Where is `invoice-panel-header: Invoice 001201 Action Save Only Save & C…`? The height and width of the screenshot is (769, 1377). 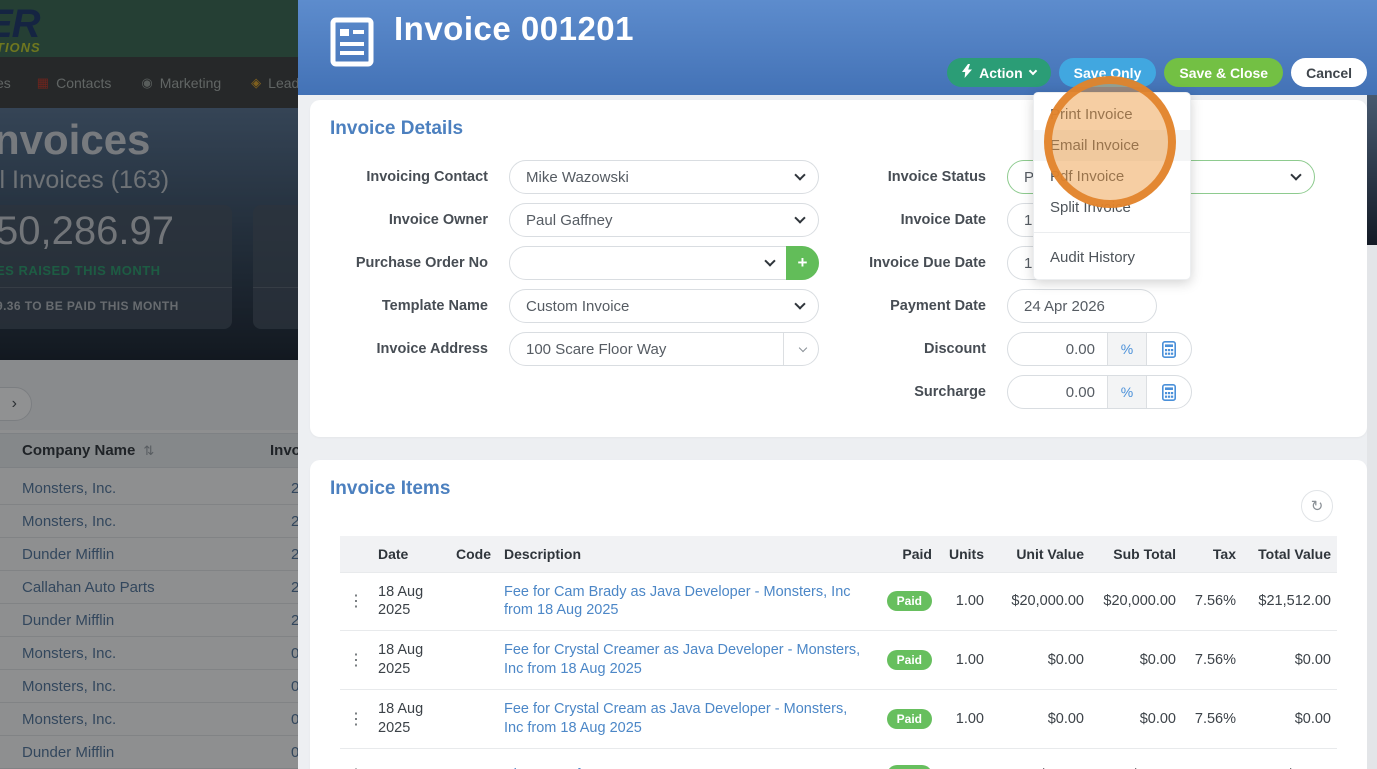 invoice-panel-header: Invoice 001201 Action Save Only Save & C… is located at coordinates (837, 47).